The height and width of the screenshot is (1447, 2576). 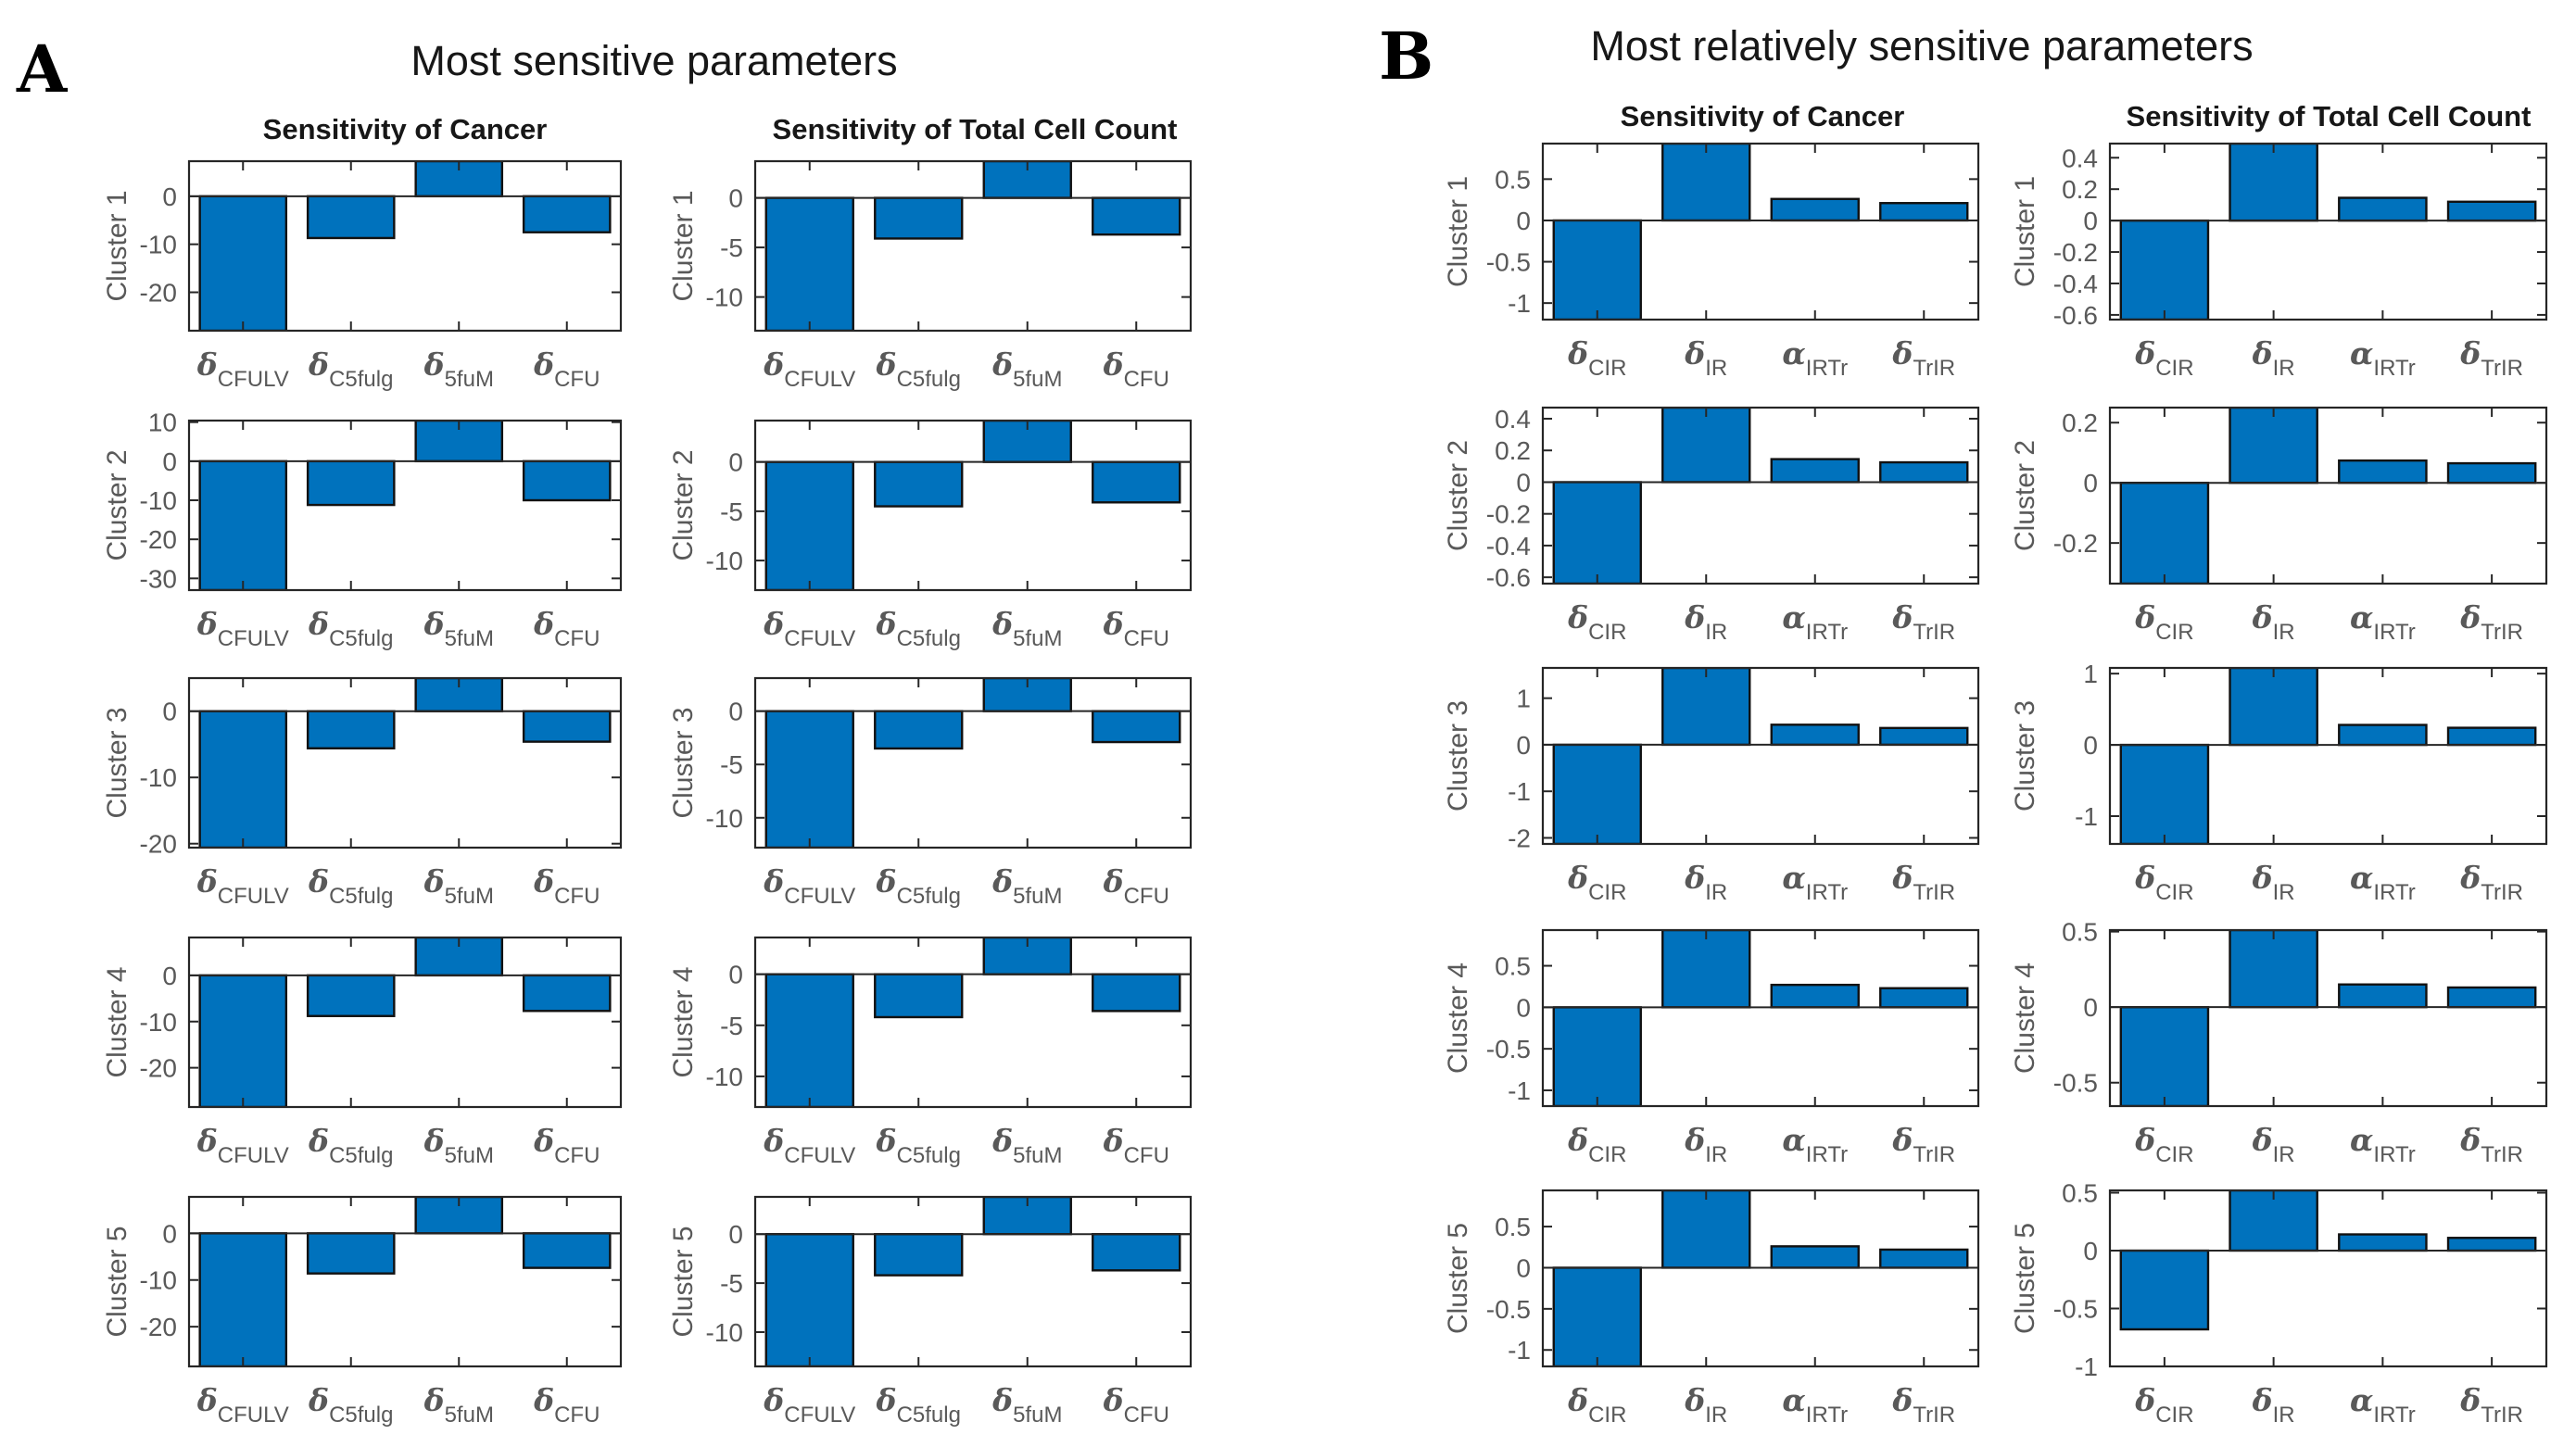 I want to click on y-tick-label: 0.2, so click(x=2080, y=423).